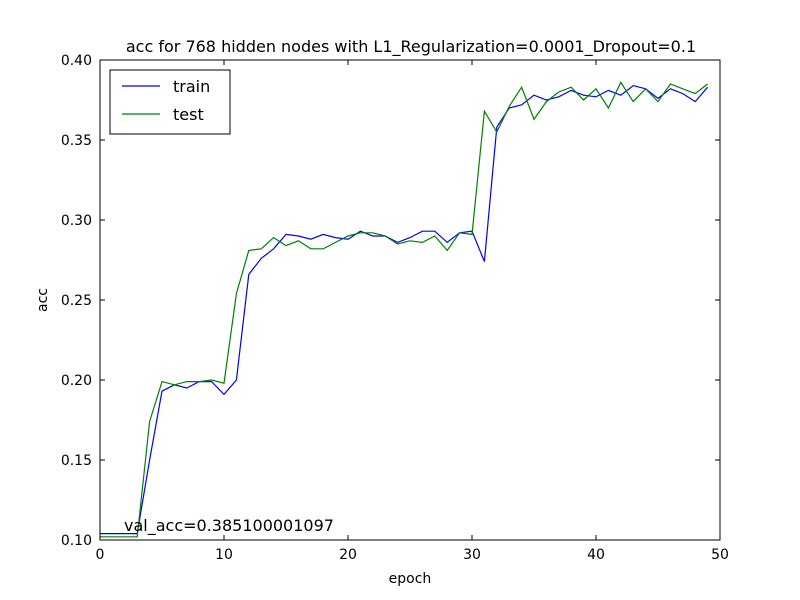 The width and height of the screenshot is (800, 600). Describe the element at coordinates (229, 526) in the screenshot. I see `val-acc-annotation: val_acc=0.385100001097` at that location.